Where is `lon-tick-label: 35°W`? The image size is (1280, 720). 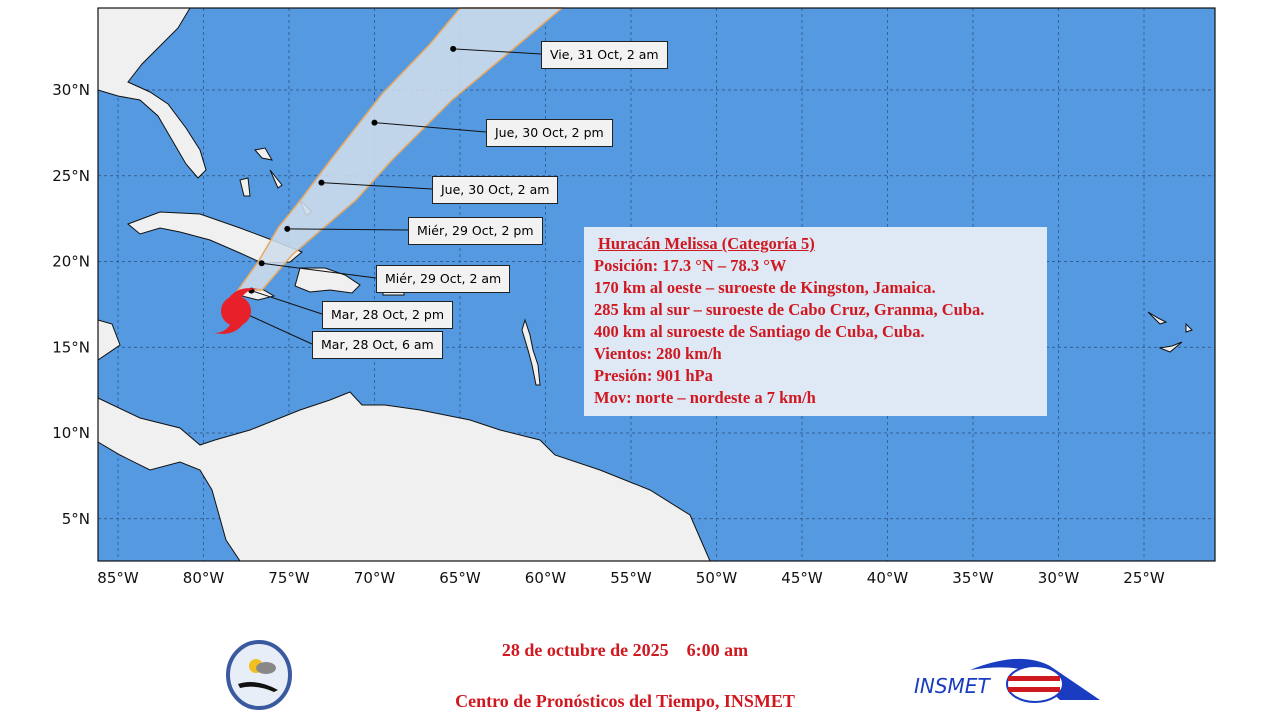
lon-tick-label: 35°W is located at coordinates (973, 578).